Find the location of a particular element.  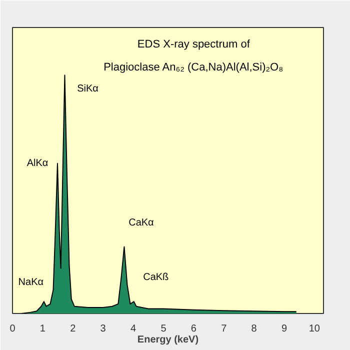

annotation: SiKα is located at coordinates (88, 89).